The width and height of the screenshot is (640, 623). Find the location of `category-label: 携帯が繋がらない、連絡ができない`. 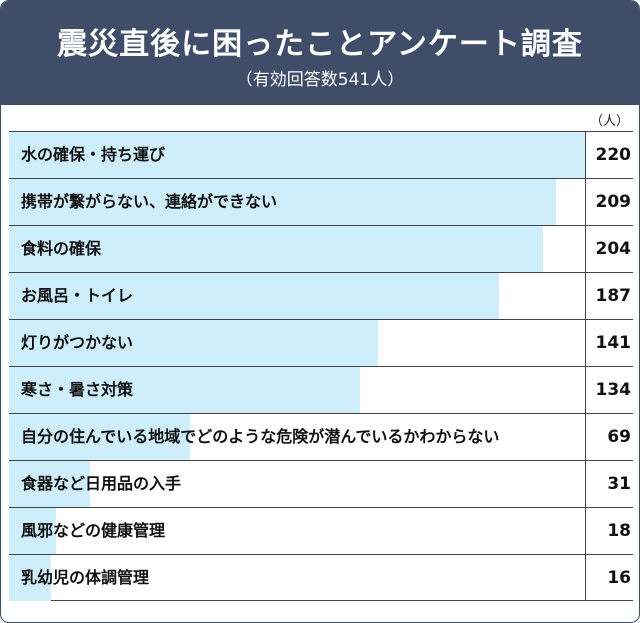

category-label: 携帯が繋がらない、連絡ができない is located at coordinates (149, 201).